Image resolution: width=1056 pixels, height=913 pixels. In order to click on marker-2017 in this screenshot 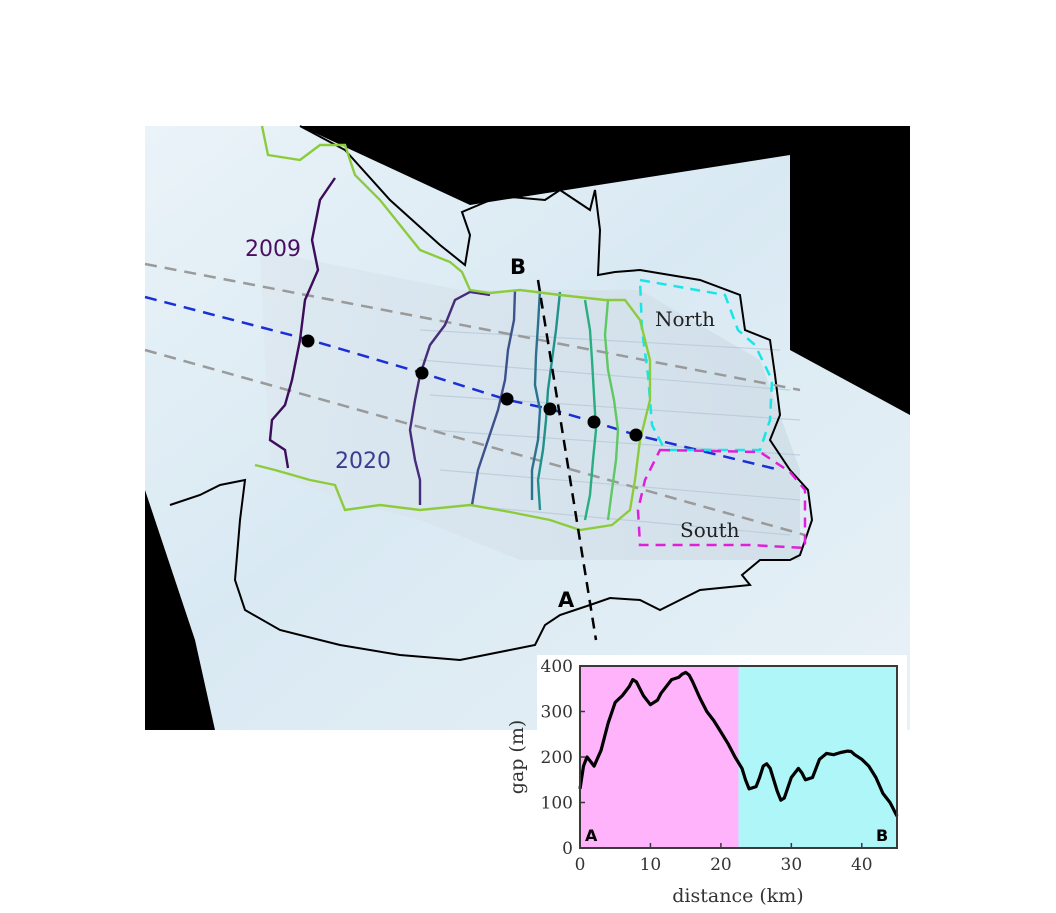, I will do `click(594, 422)`.